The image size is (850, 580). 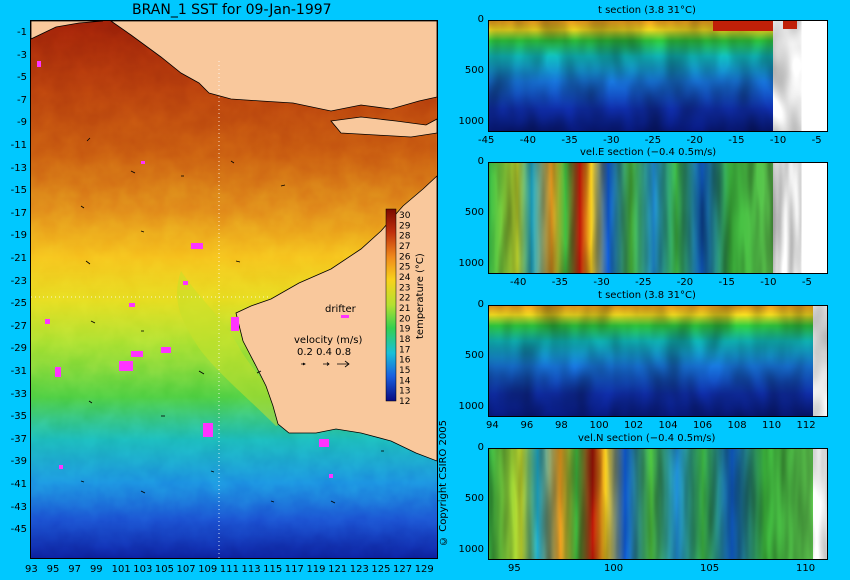 What do you see at coordinates (325, 364) in the screenshot?
I see `velocity-legend-arrows` at bounding box center [325, 364].